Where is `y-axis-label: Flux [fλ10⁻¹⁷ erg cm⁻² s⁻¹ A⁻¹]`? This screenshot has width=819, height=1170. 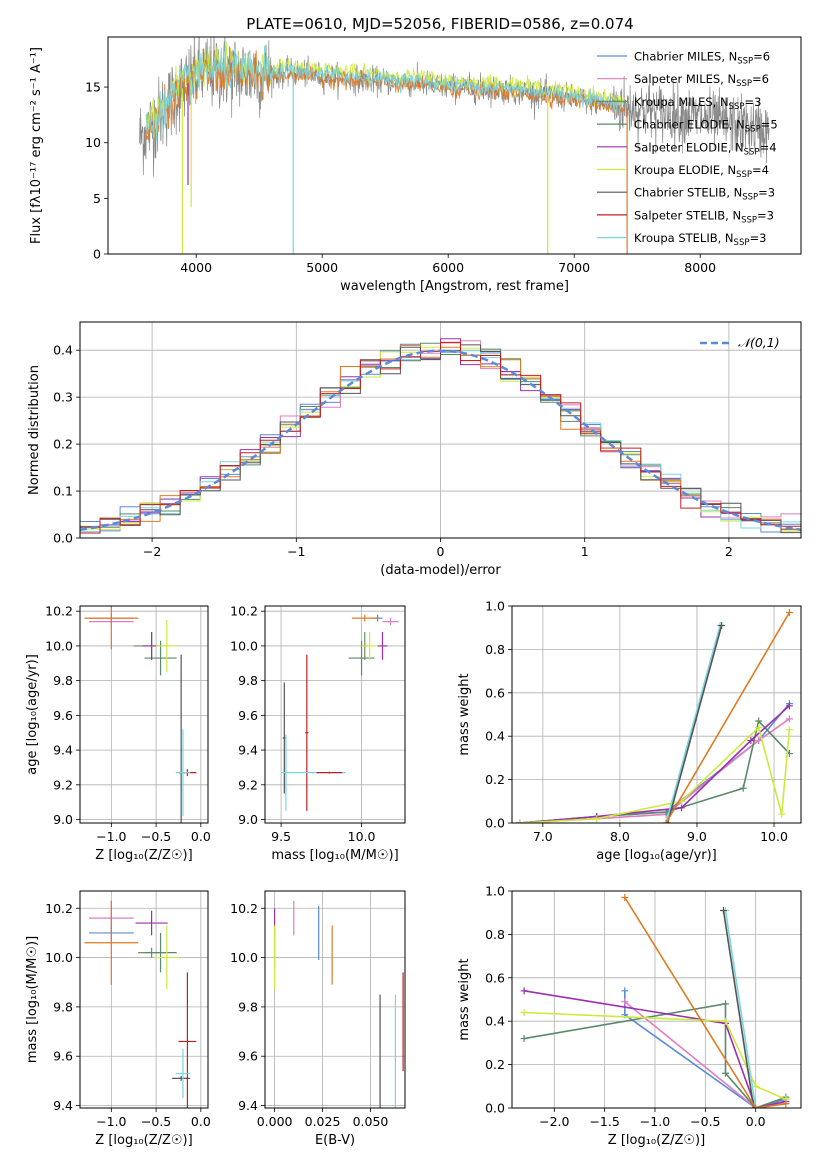
y-axis-label: Flux [fλ10⁻¹⁷ erg cm⁻² s⁻¹ A⁻¹] is located at coordinates (36, 145).